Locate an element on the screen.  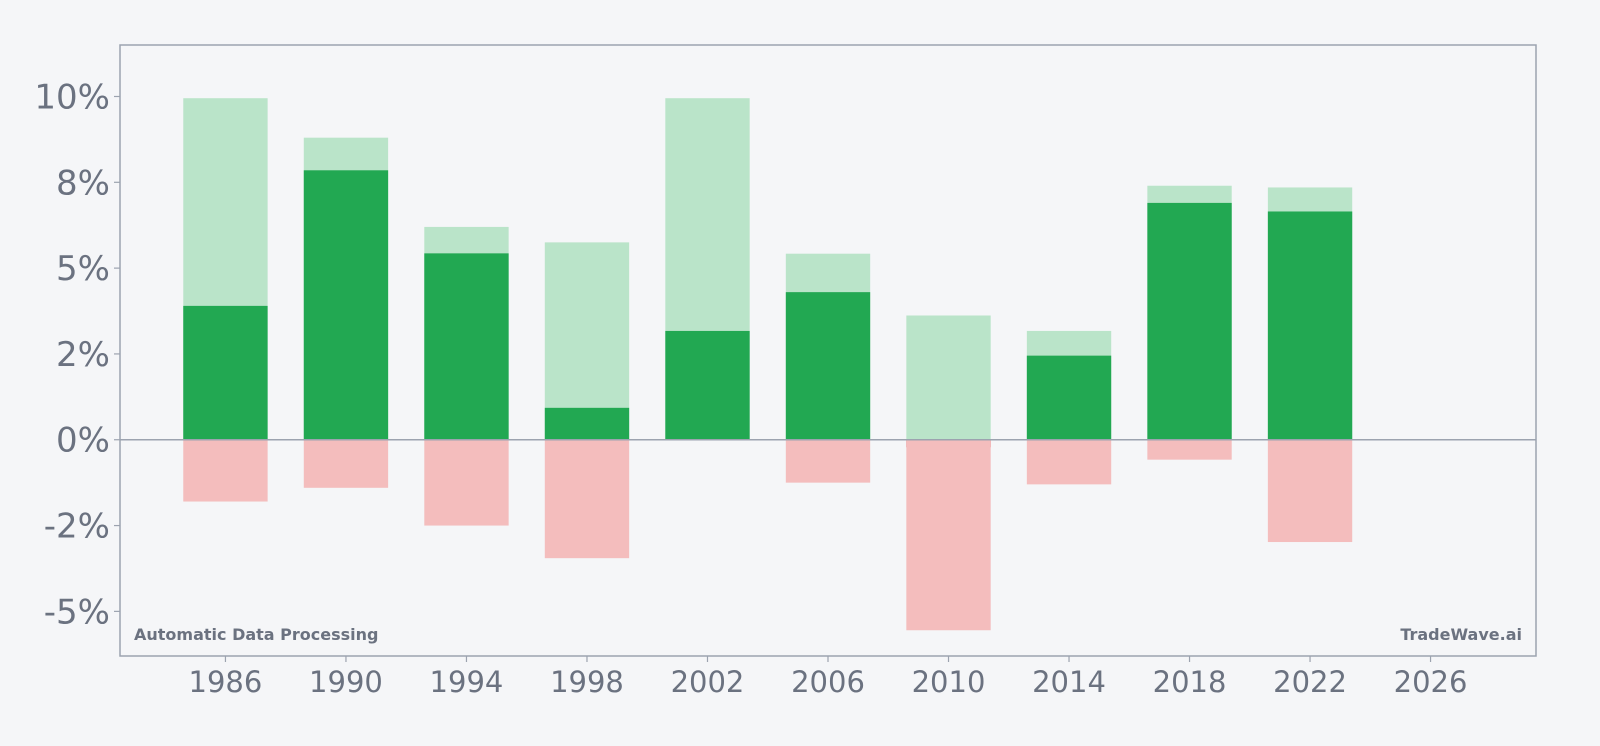
x-tick-label: 2022 is located at coordinates (1310, 682).